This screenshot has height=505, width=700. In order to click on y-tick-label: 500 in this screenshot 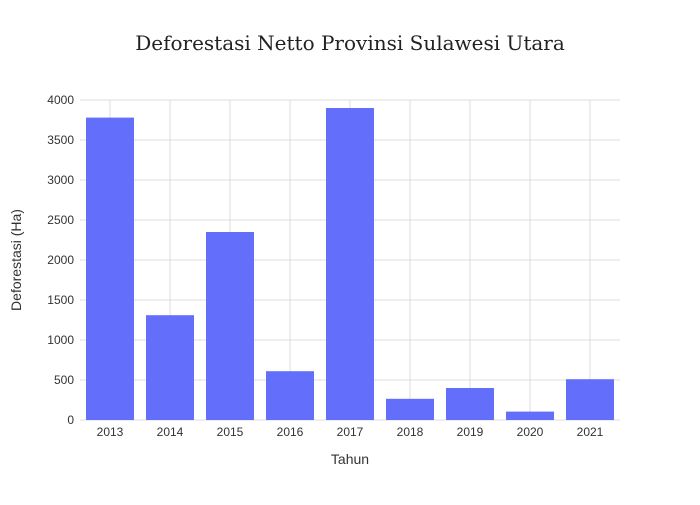, I will do `click(64, 380)`.